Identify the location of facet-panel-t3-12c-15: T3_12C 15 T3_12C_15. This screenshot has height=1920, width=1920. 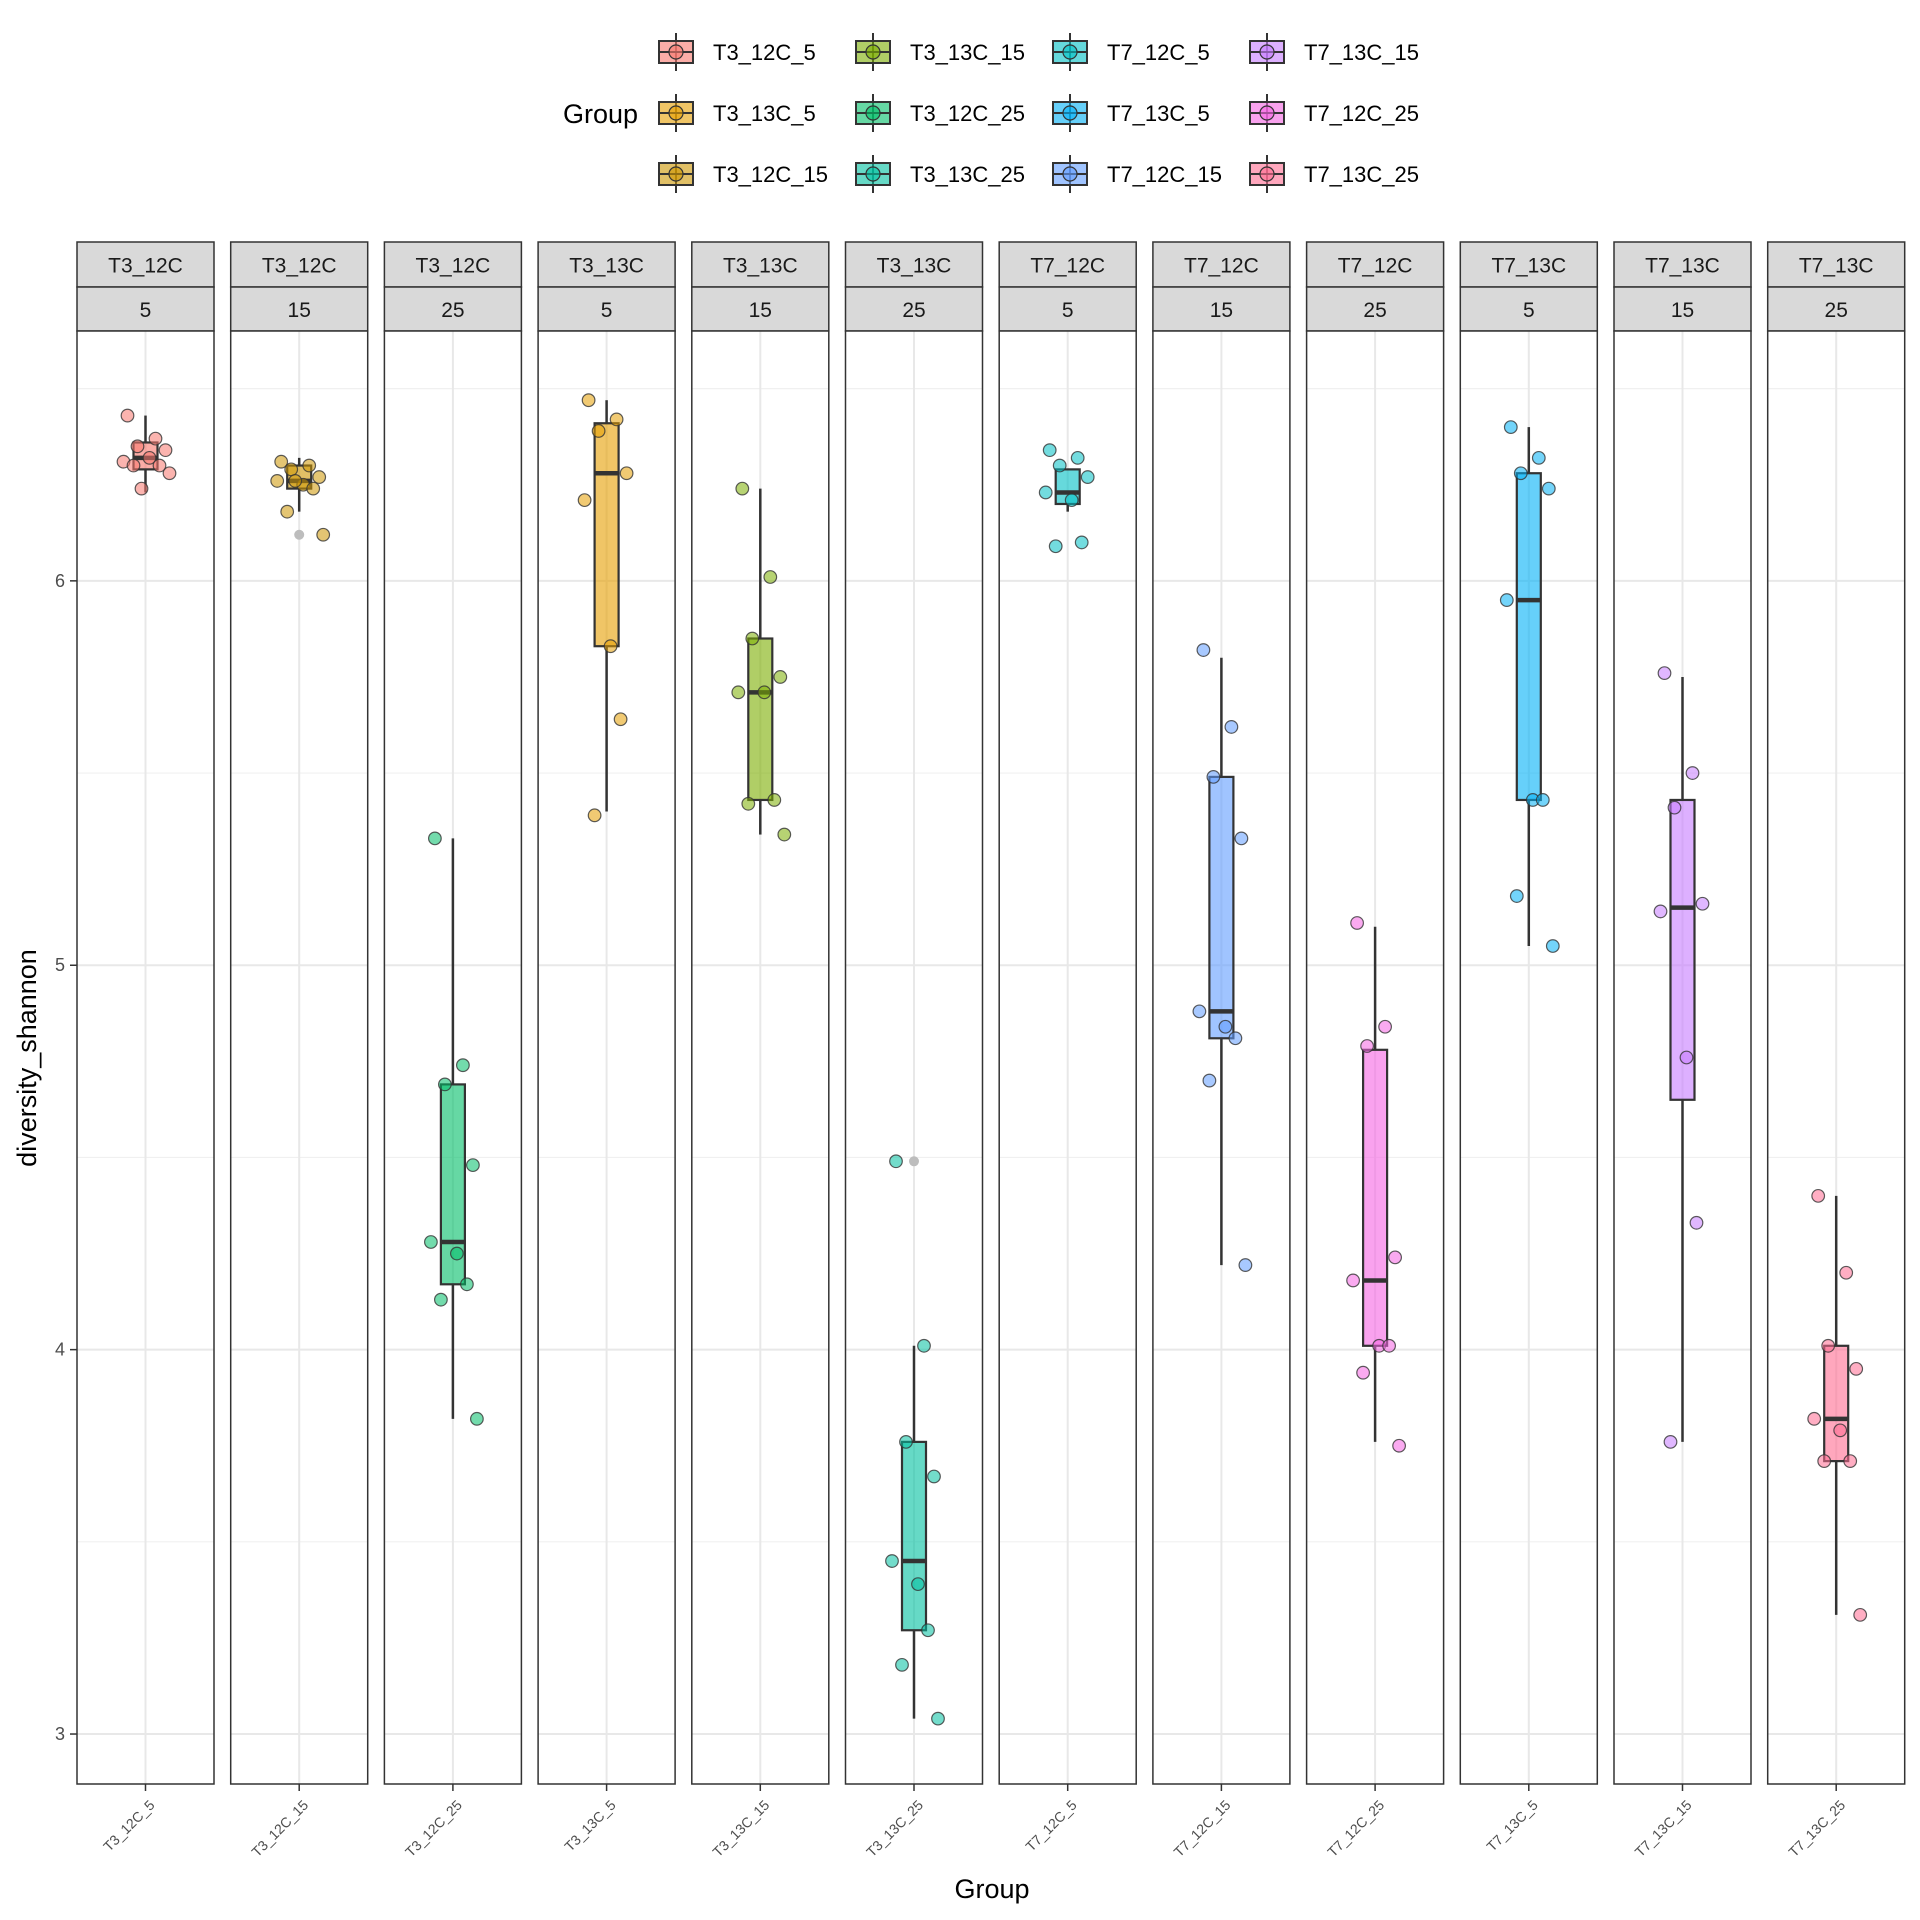
(299, 1050).